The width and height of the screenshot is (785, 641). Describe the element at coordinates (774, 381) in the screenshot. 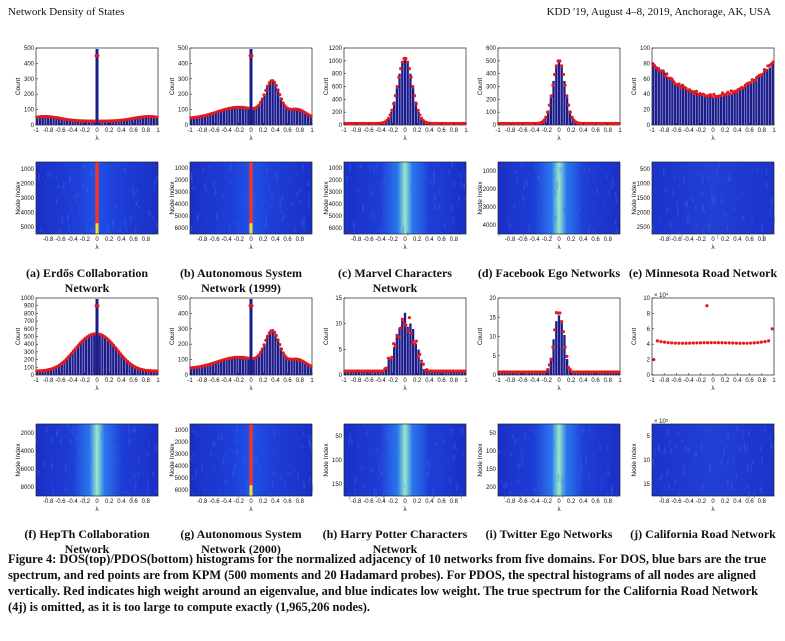

I see `x-tick-label: 1` at that location.